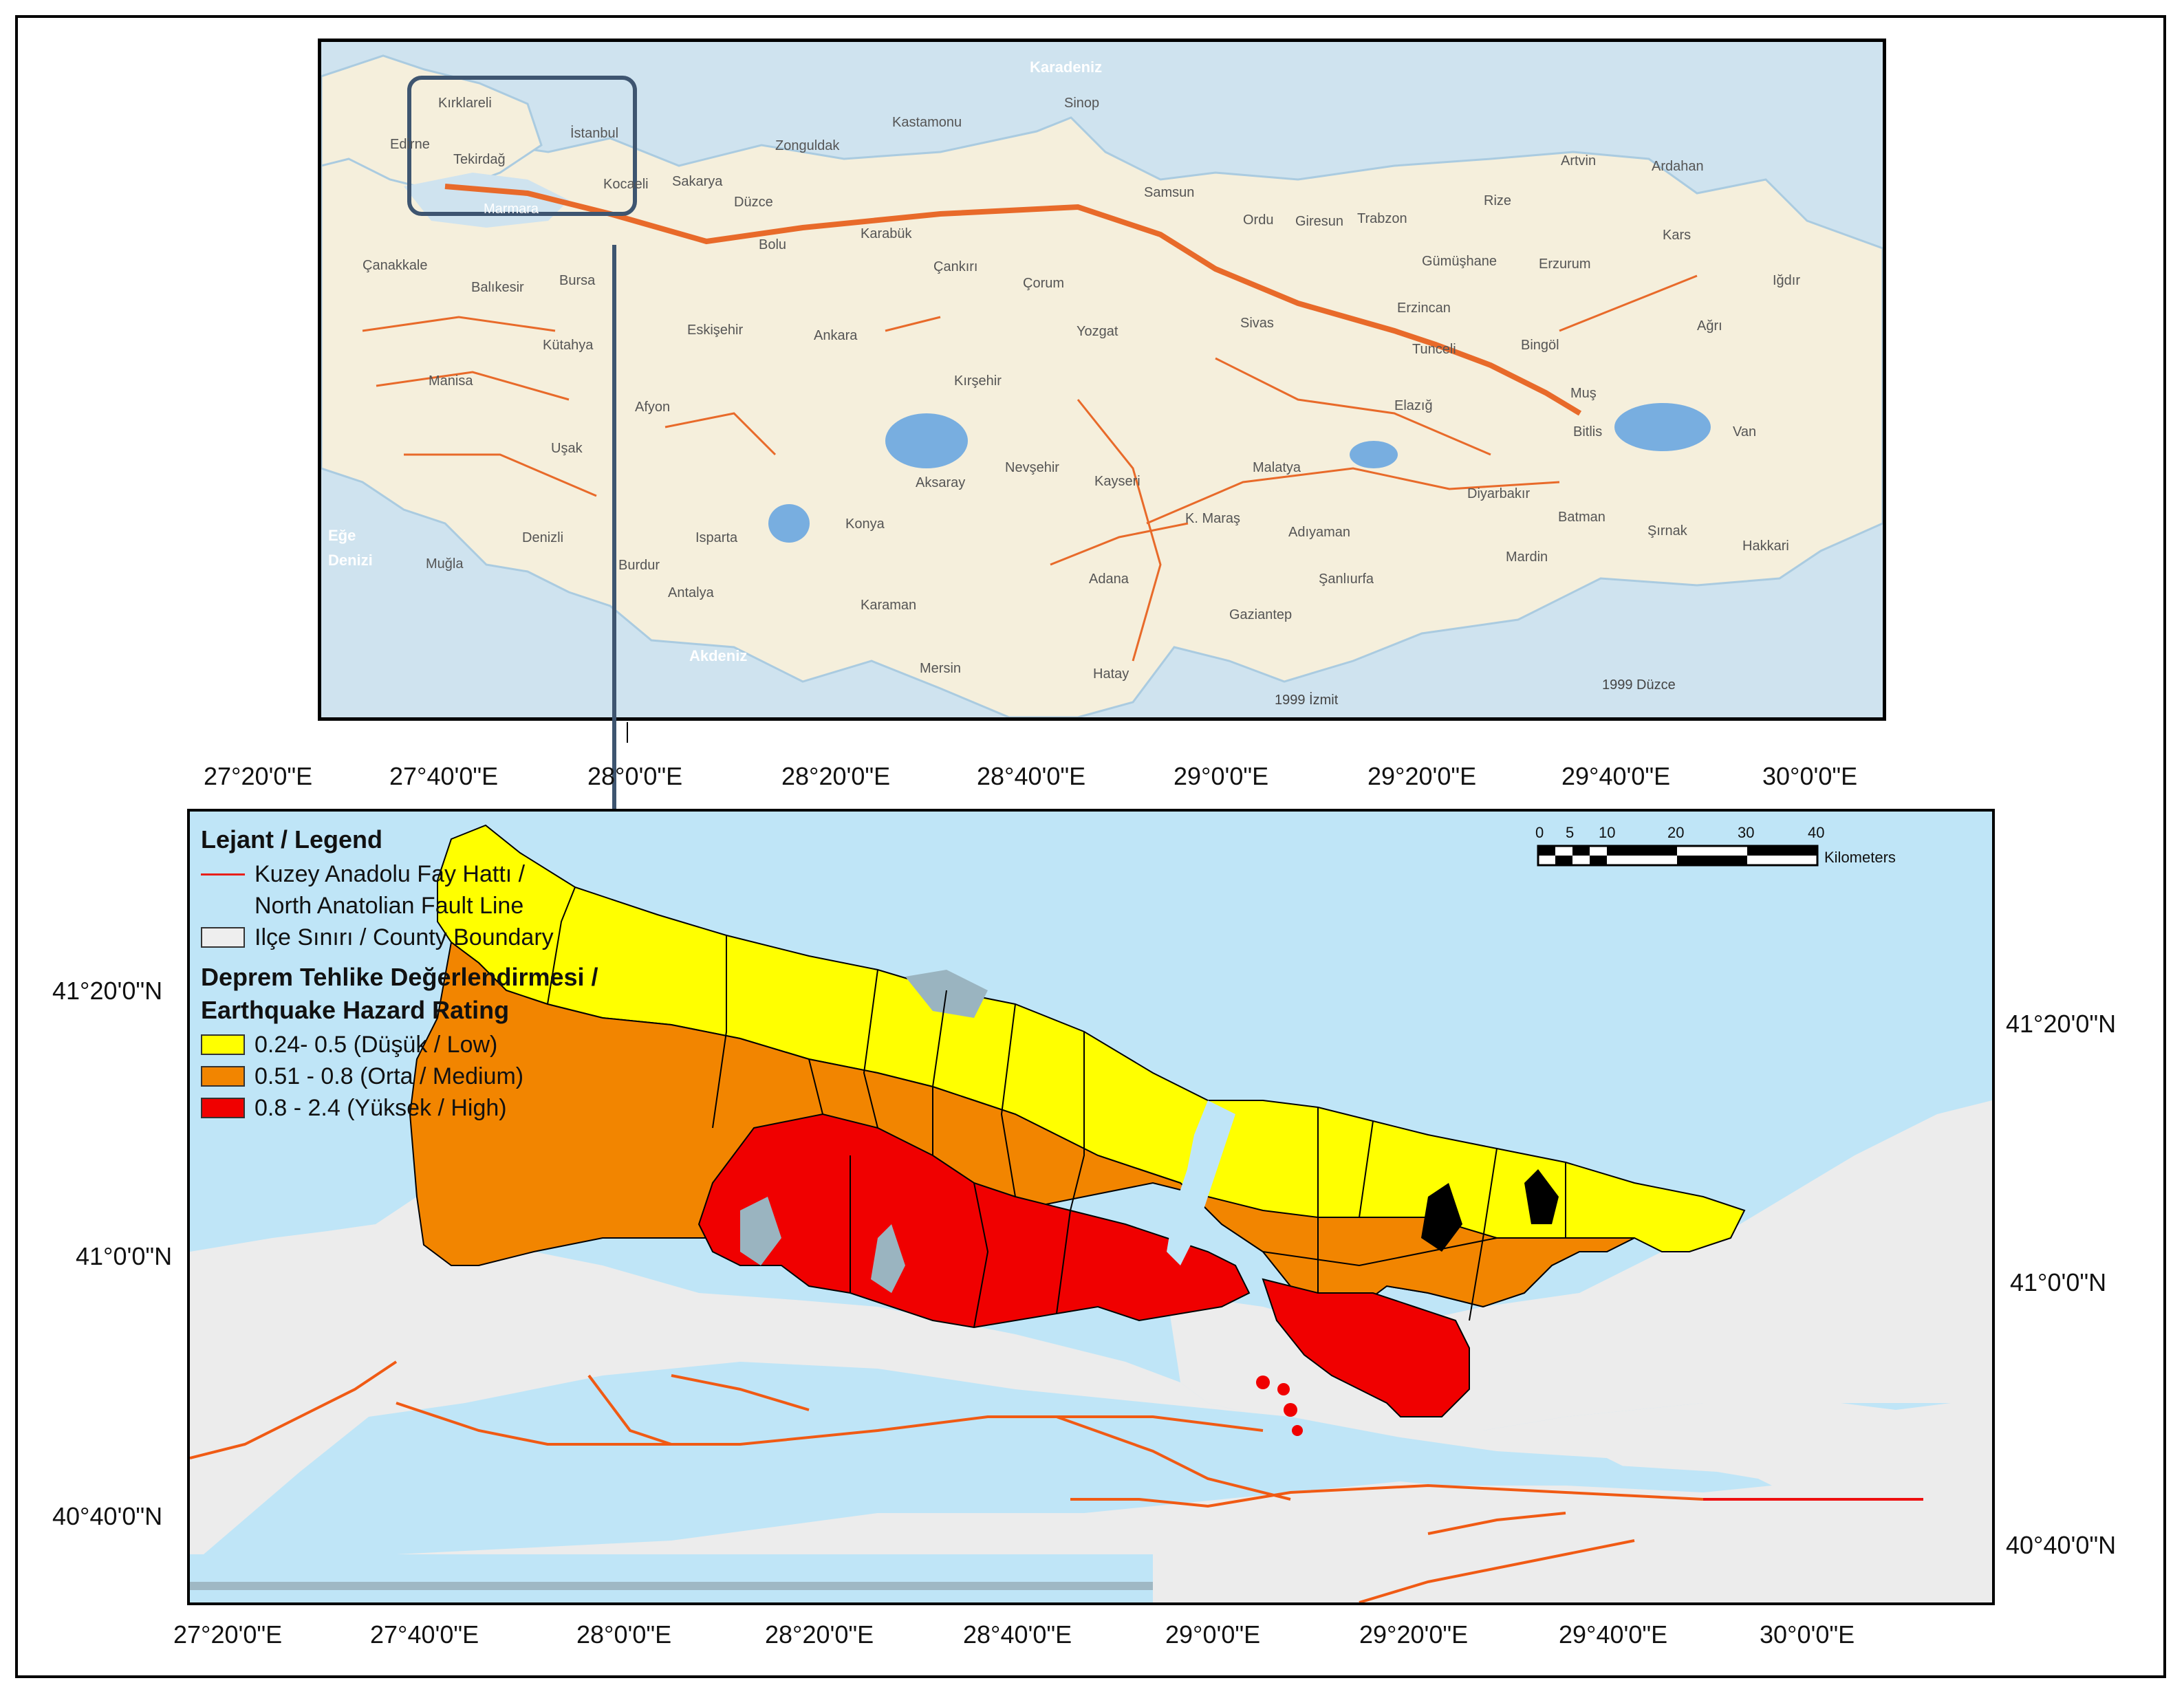 Image resolution: width=2184 pixels, height=1696 pixels. Describe the element at coordinates (975, 1221) in the screenshot. I see `istanbul-red-zone` at that location.